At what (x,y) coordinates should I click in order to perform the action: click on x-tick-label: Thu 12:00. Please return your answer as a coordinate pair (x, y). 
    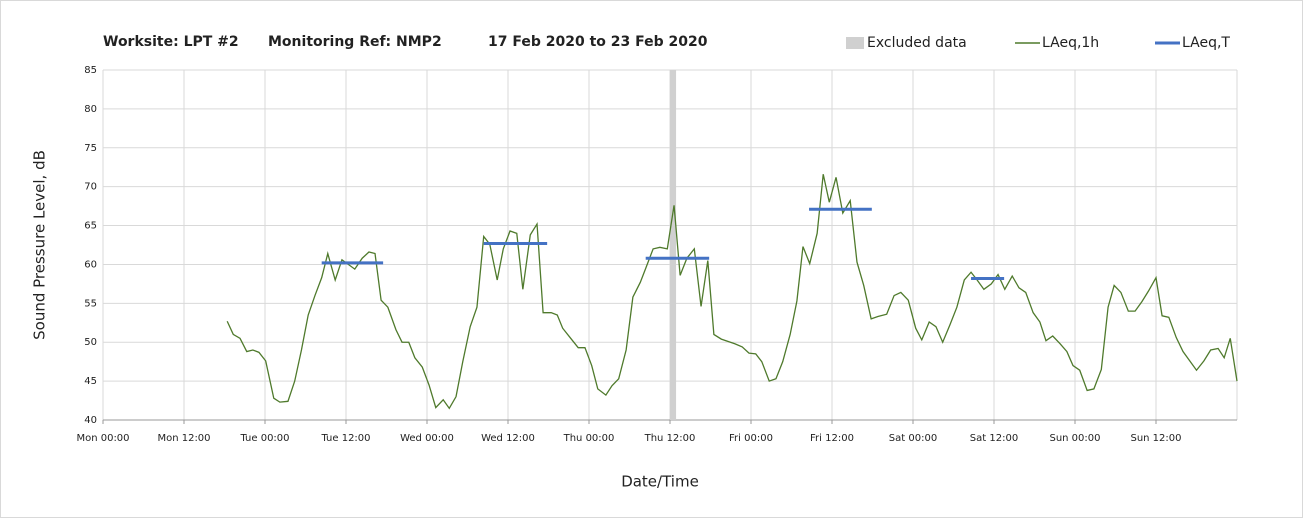
    Looking at the image, I should click on (670, 438).